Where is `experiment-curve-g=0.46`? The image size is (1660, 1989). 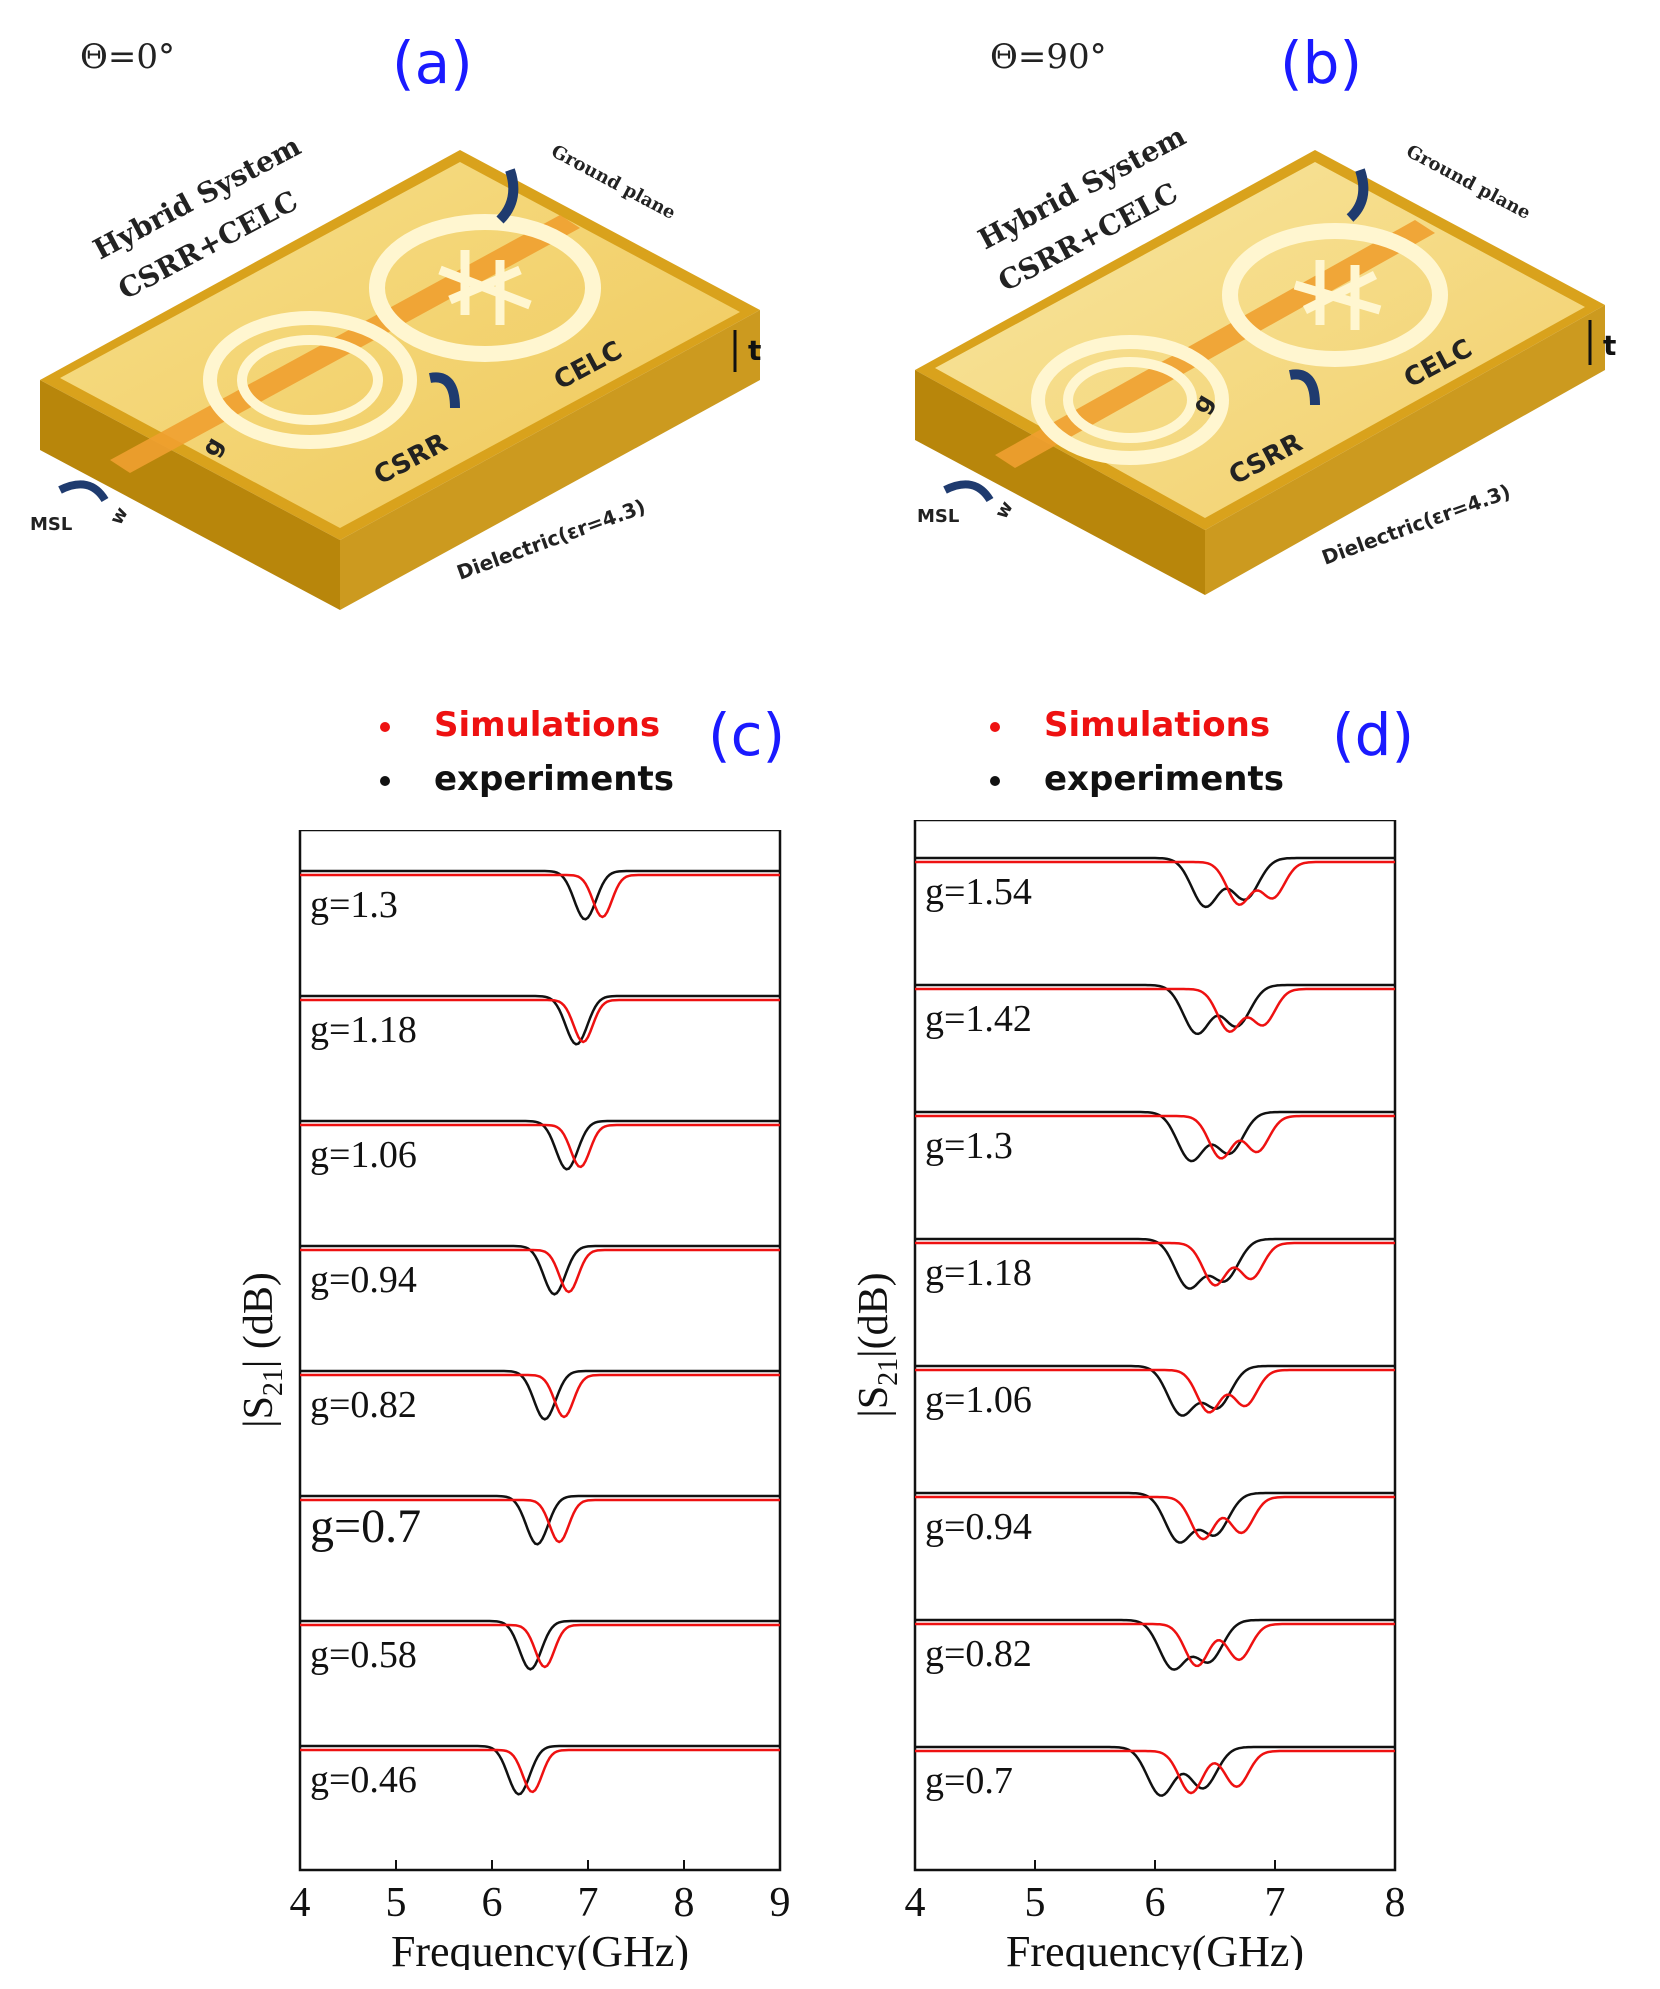 experiment-curve-g=0.46 is located at coordinates (540, 1770).